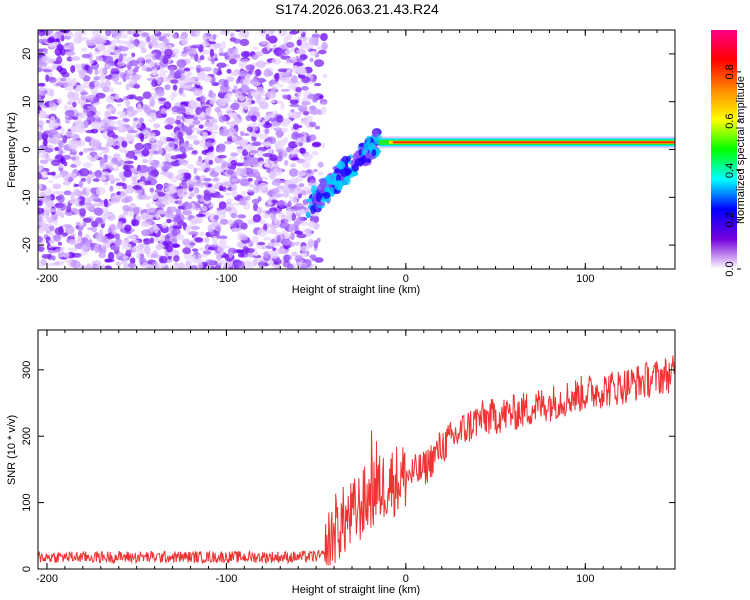 Image resolution: width=750 pixels, height=600 pixels. What do you see at coordinates (533, 142) in the screenshot?
I see `carrier-core` at bounding box center [533, 142].